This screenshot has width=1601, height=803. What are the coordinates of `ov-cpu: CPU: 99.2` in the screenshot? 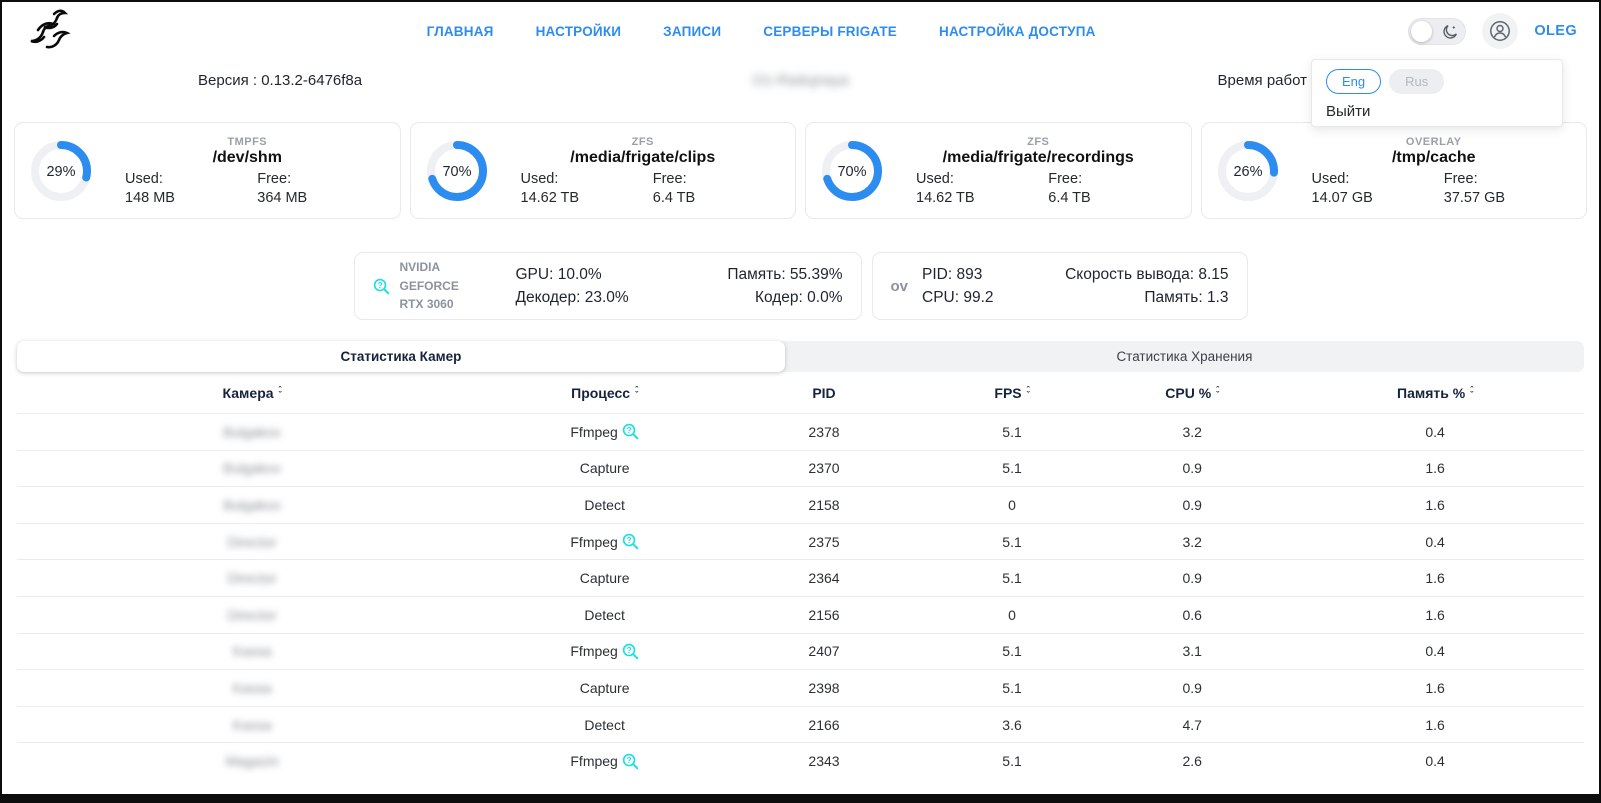 It's located at (958, 297).